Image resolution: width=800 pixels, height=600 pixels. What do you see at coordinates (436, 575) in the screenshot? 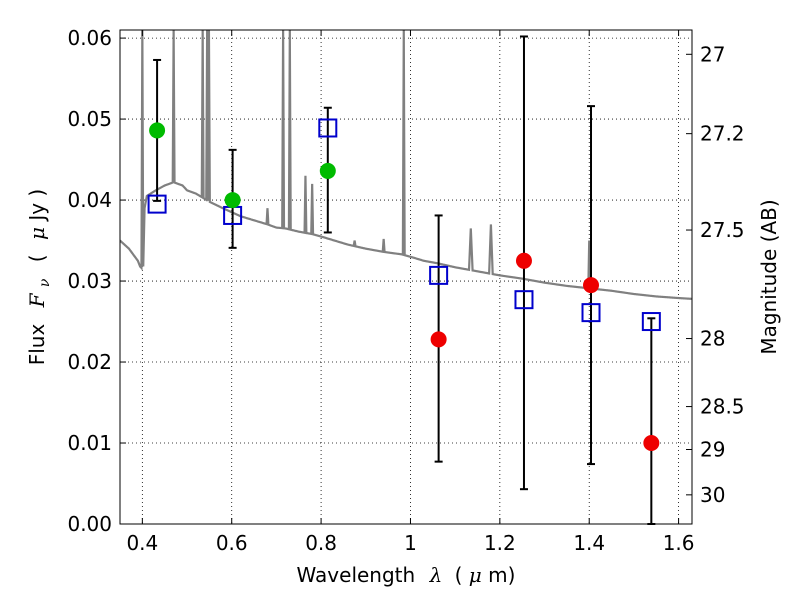
I see `x-axis-label-symbol: λ` at bounding box center [436, 575].